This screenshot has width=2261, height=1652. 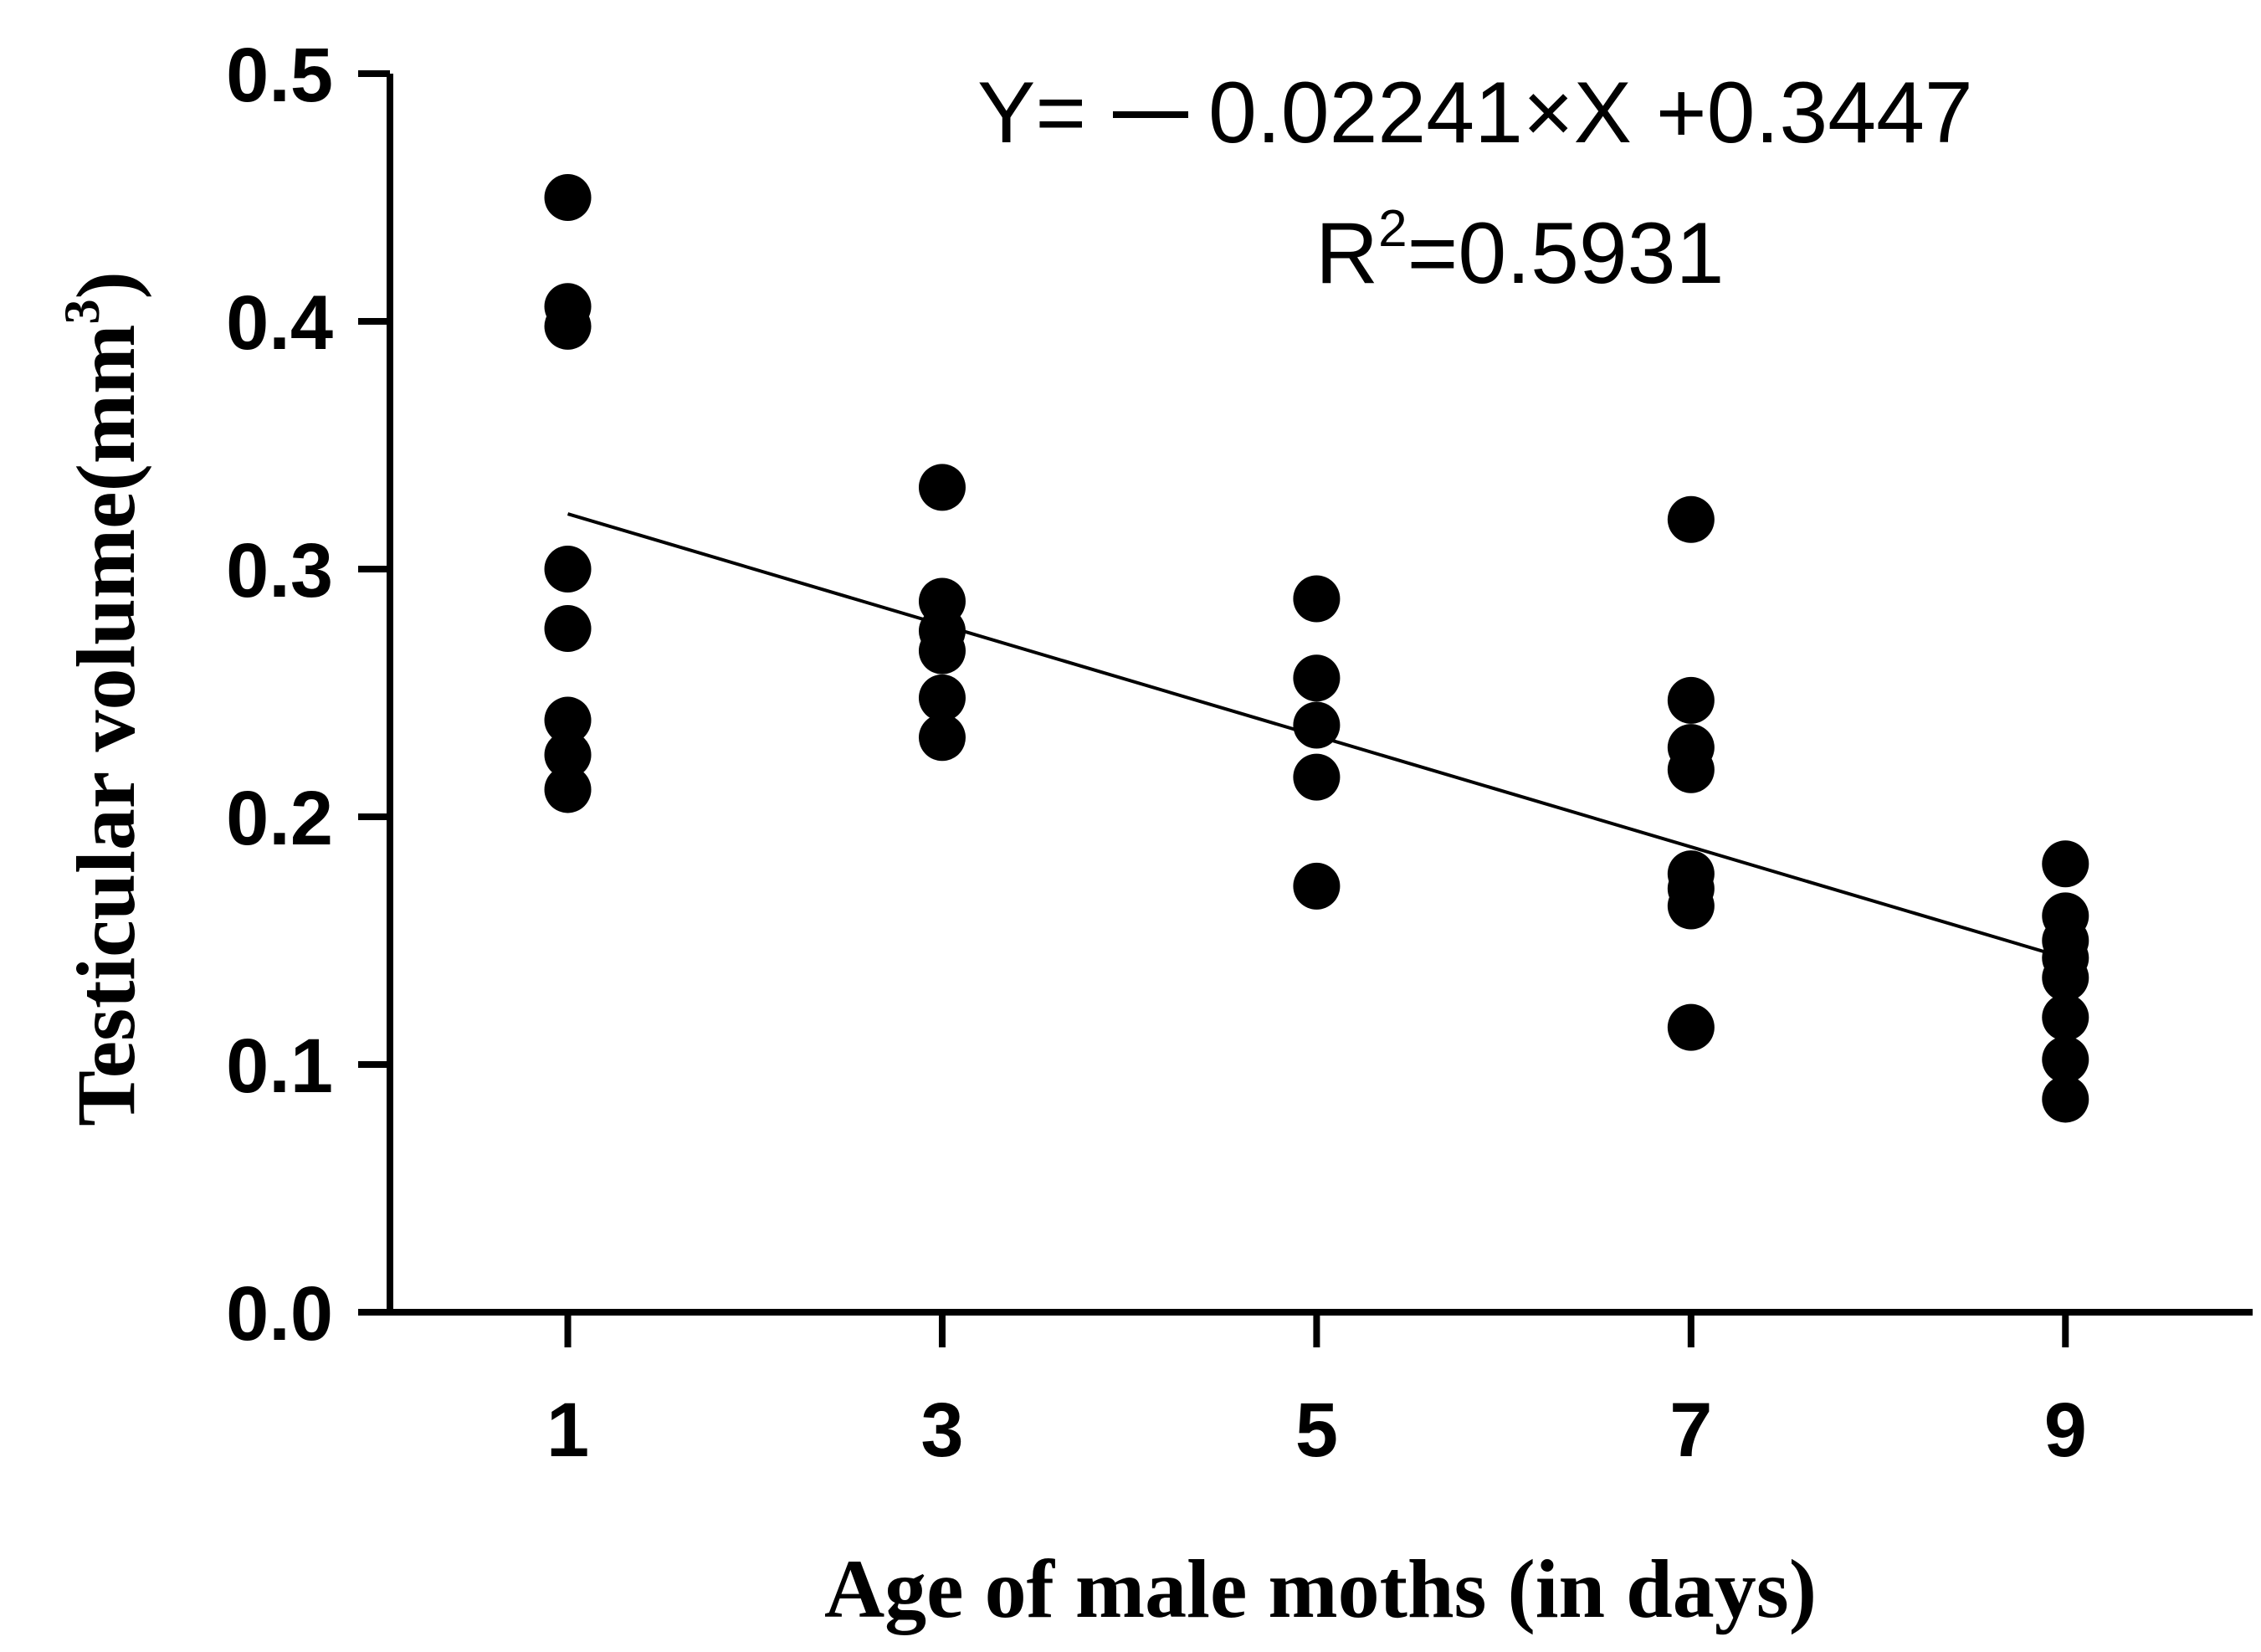 What do you see at coordinates (82, 312) in the screenshot?
I see `y-axis-title-superscript: 3` at bounding box center [82, 312].